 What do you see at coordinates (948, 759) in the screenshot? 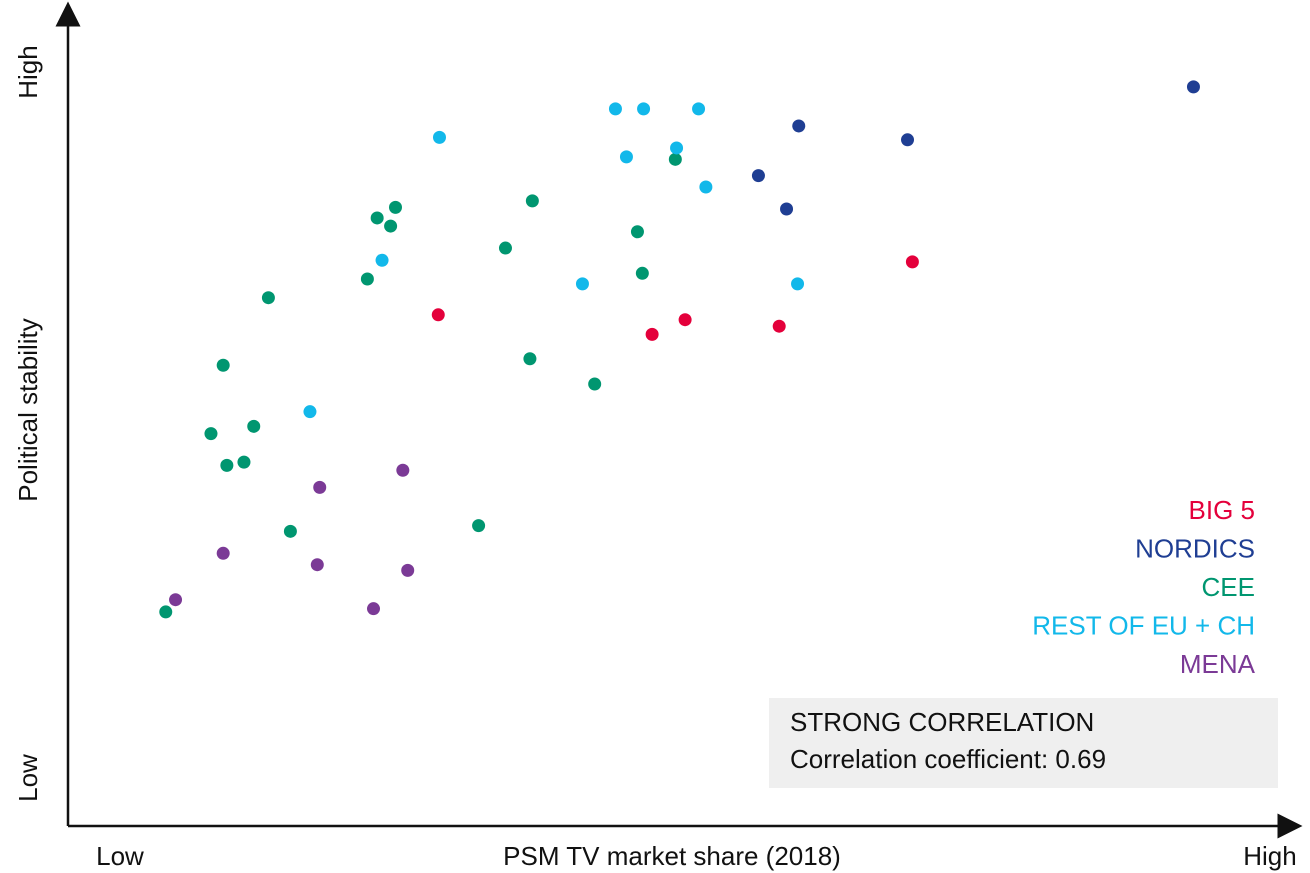
I see `annotation-text: Correlation coefficient: 0.69` at bounding box center [948, 759].